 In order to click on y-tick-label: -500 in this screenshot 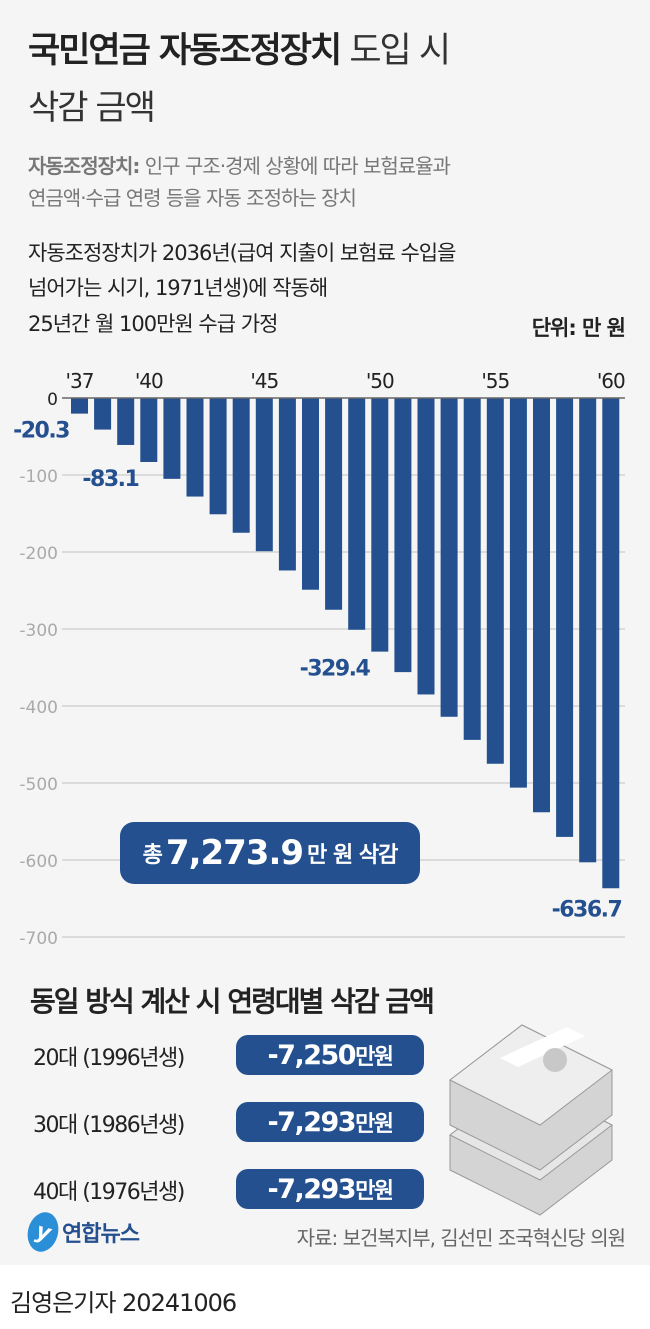, I will do `click(38, 785)`.